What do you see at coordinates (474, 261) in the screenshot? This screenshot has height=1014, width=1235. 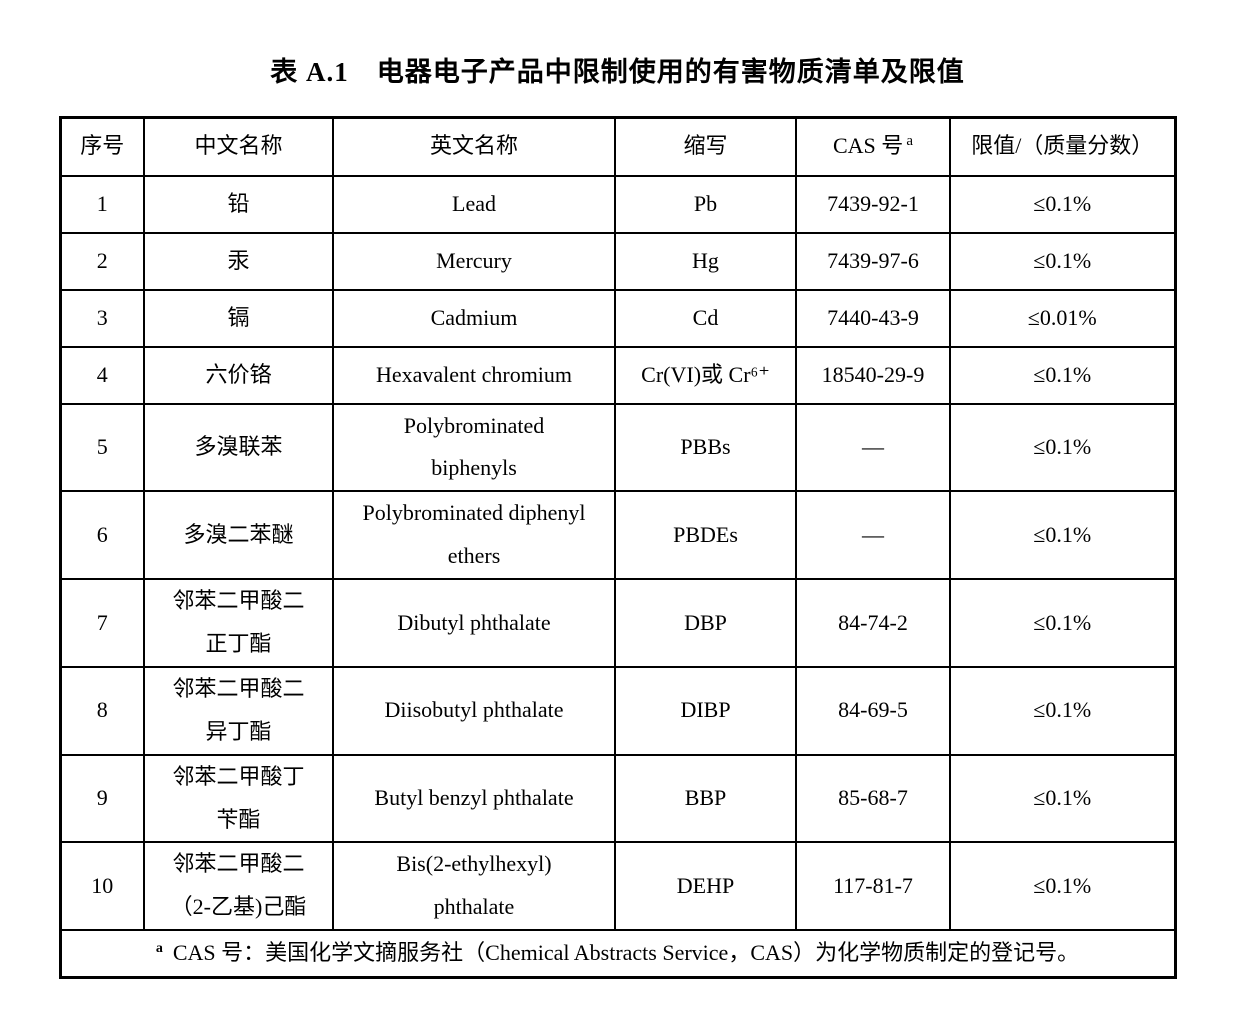 I see `cell-english-name: Mercury` at bounding box center [474, 261].